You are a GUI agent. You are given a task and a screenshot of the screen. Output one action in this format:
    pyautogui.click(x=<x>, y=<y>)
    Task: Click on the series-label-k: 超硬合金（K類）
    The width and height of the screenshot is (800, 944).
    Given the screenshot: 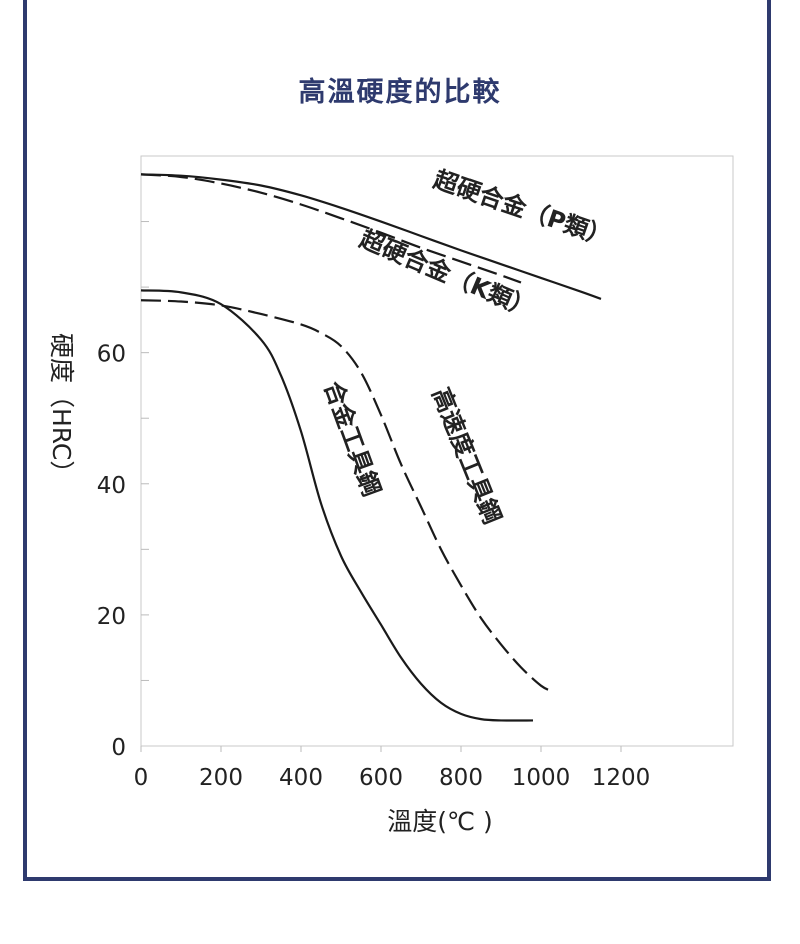 What is the action you would take?
    pyautogui.click(x=447, y=274)
    